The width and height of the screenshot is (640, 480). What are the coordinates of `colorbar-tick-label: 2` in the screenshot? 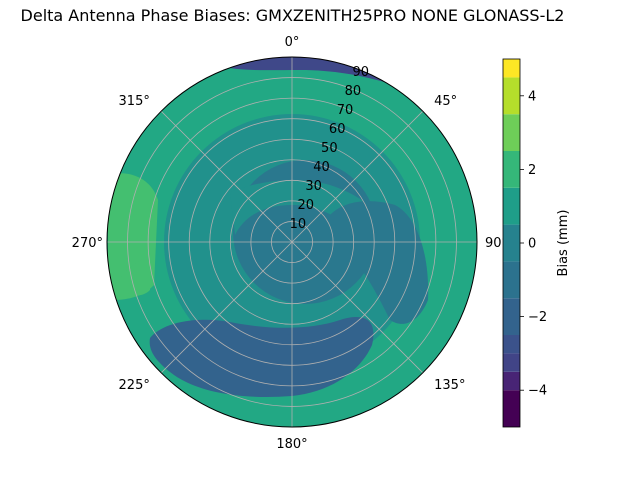 It's located at (532, 170).